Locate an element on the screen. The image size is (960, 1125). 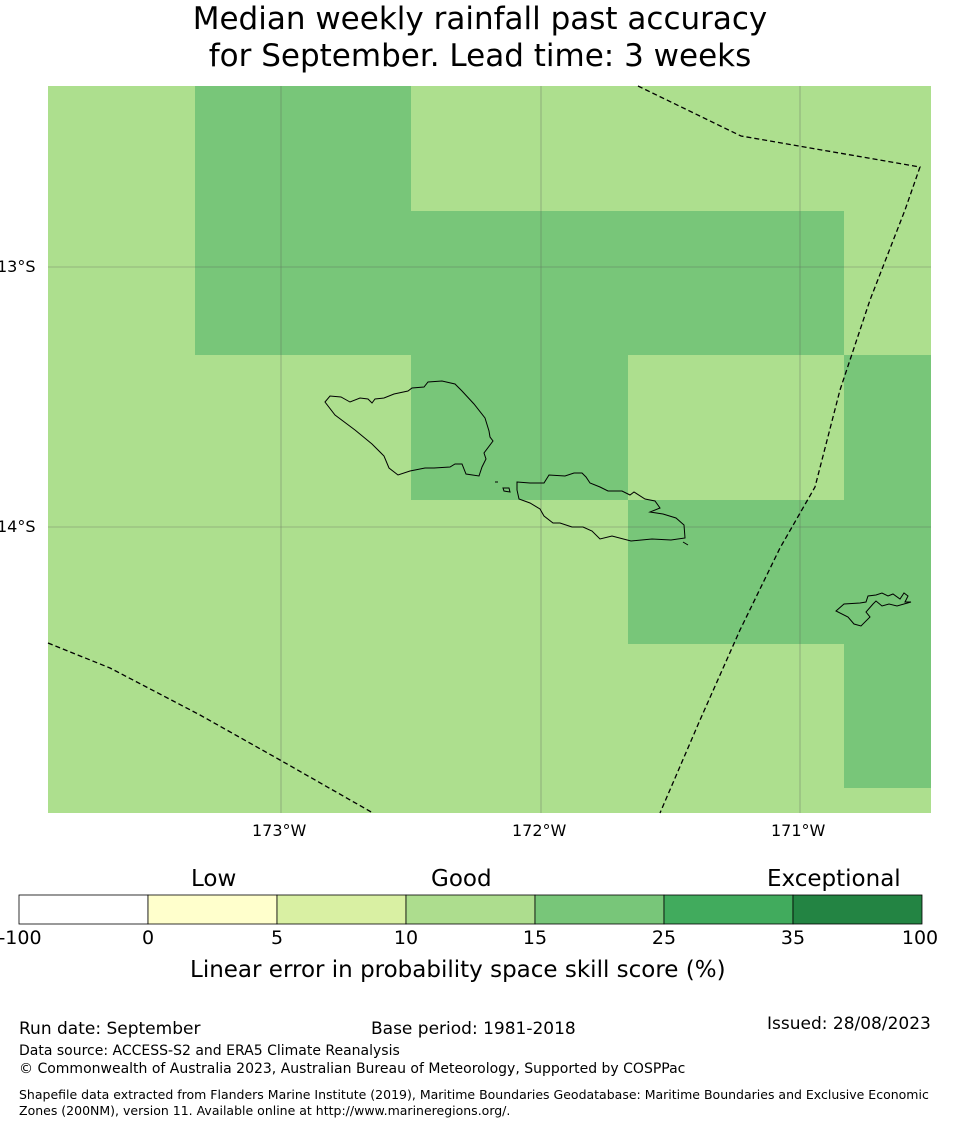
upolu-island-outline is located at coordinates (601, 507).